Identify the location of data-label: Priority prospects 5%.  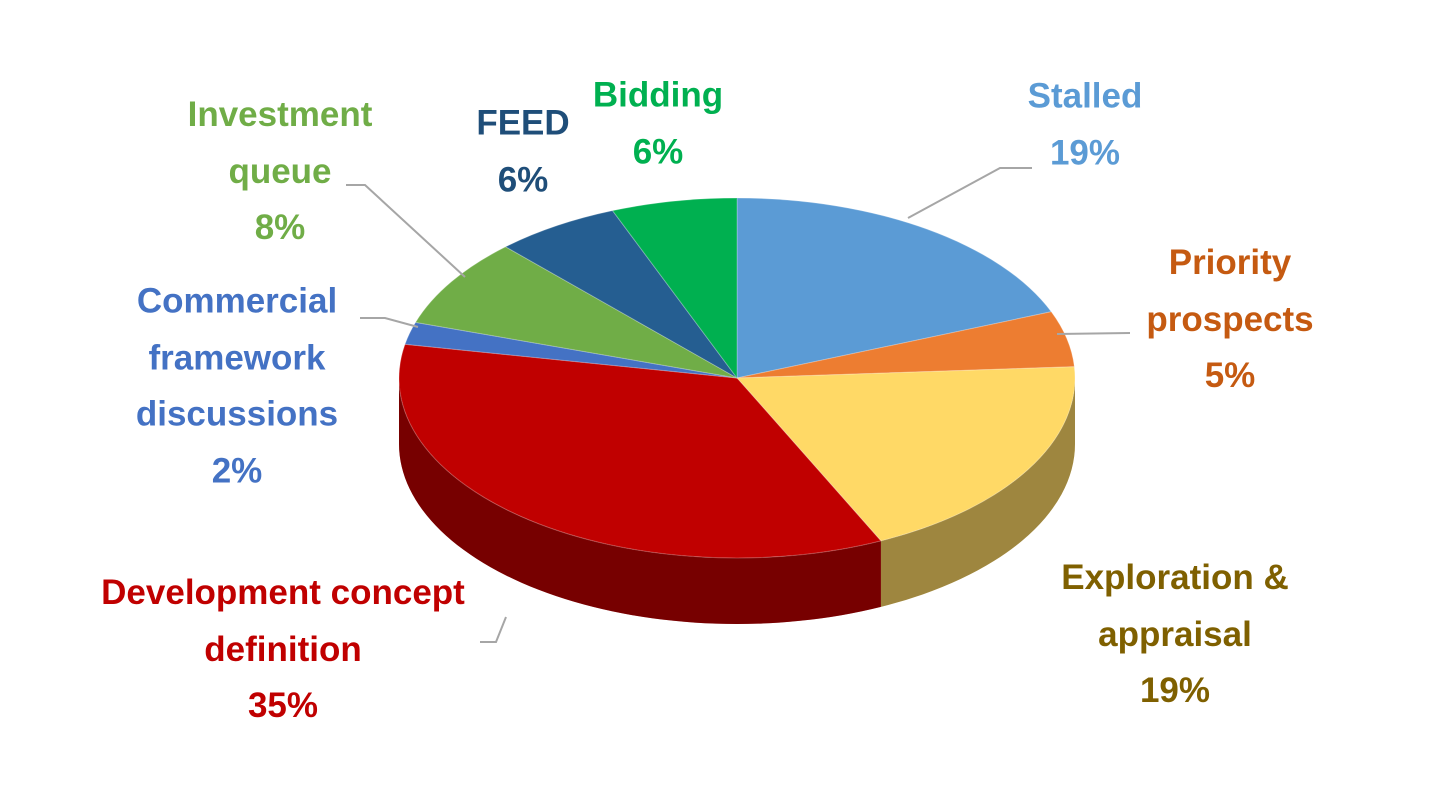
(1230, 320).